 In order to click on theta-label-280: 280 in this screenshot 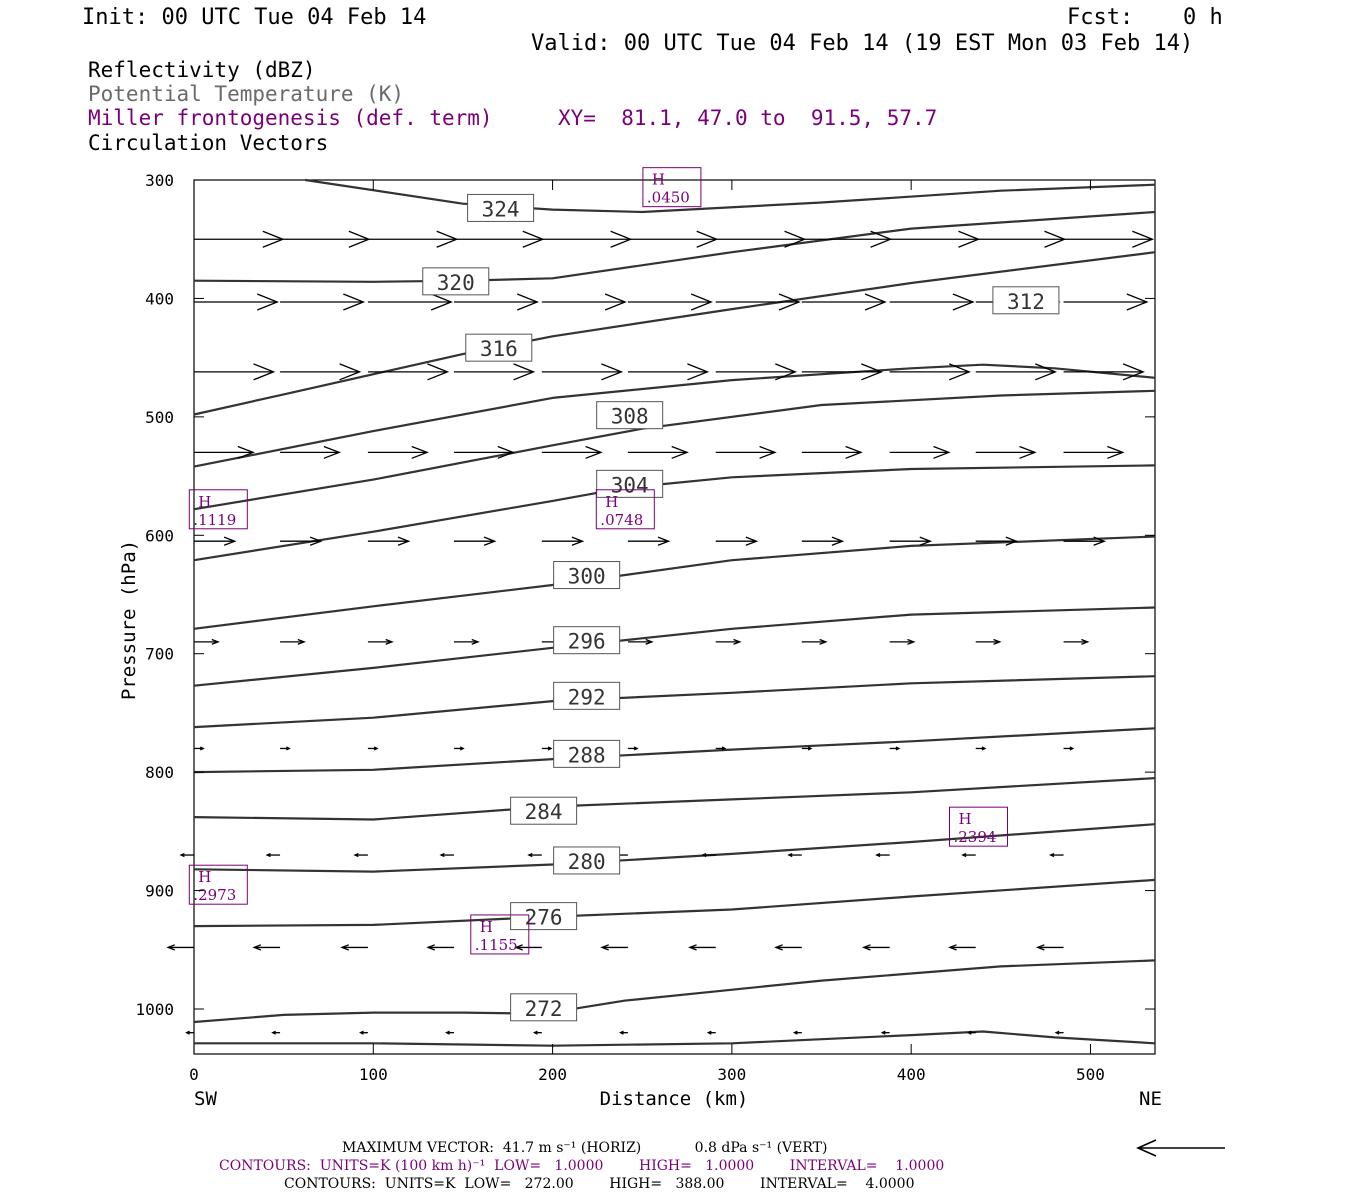, I will do `click(587, 860)`.